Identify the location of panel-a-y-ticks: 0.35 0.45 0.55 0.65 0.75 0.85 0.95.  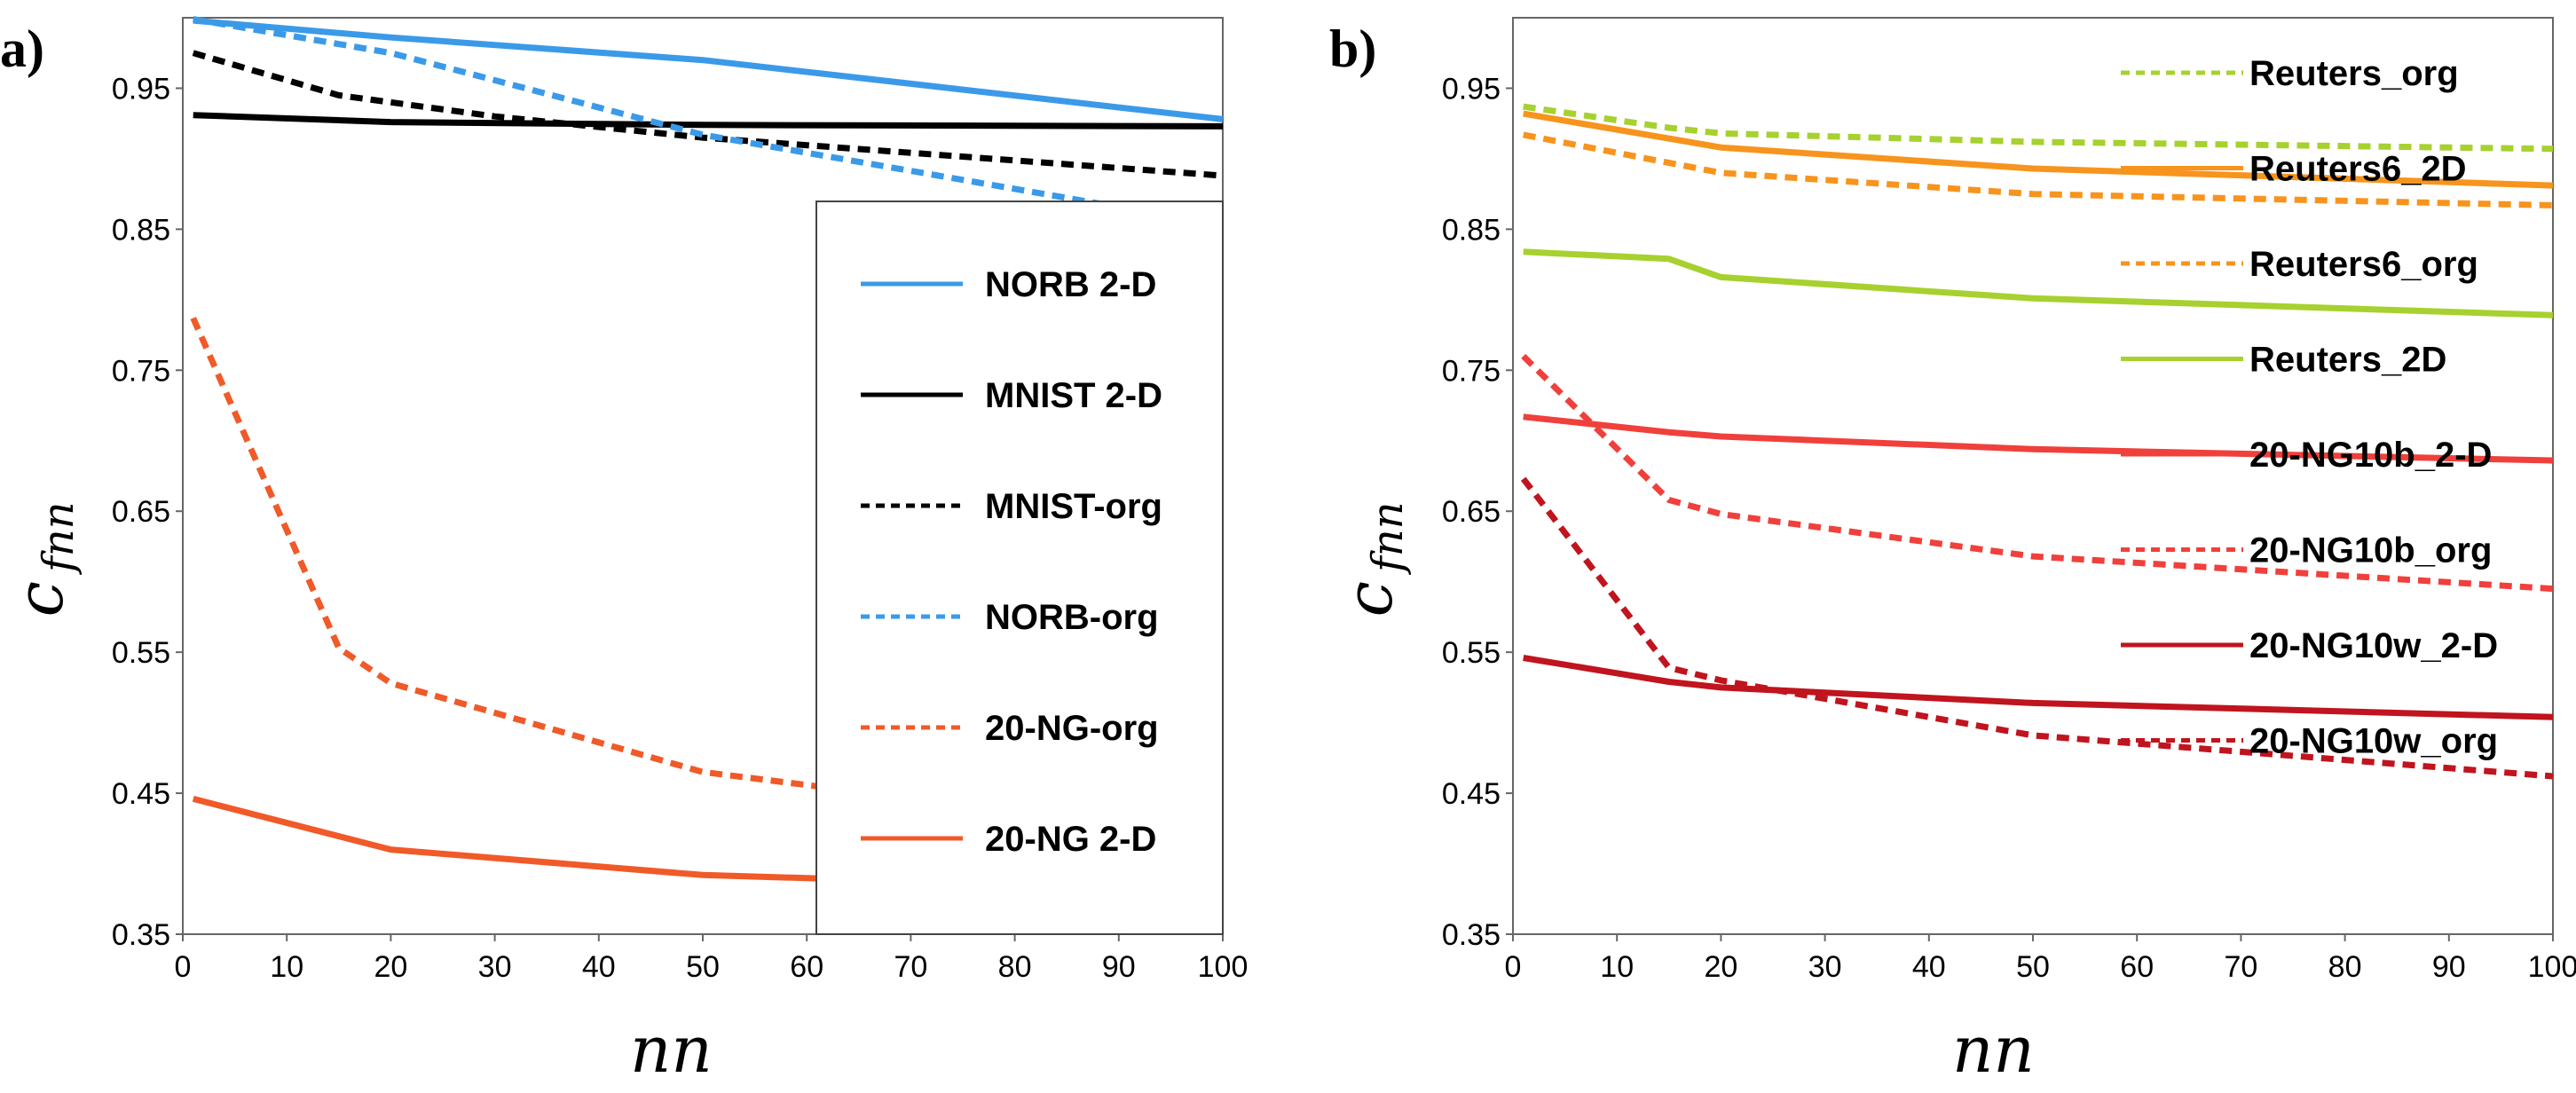
(147, 512).